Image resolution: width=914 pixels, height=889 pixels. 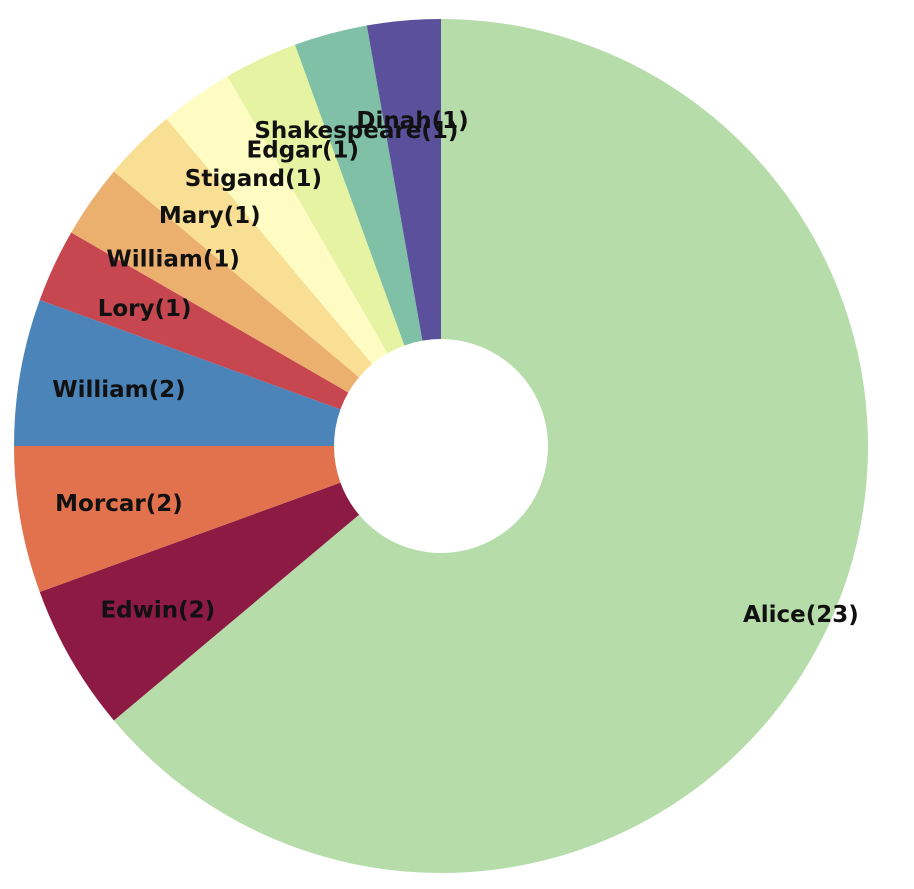 What do you see at coordinates (145, 309) in the screenshot?
I see `slice-label-lory-1: Lory(1)` at bounding box center [145, 309].